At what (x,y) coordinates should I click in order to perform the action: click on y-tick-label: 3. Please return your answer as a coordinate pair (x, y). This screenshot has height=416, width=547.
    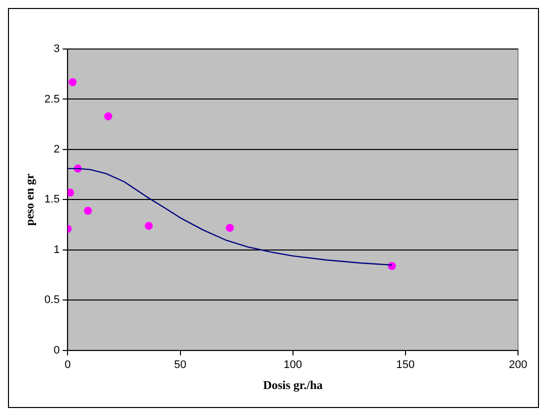
    Looking at the image, I should click on (57, 49).